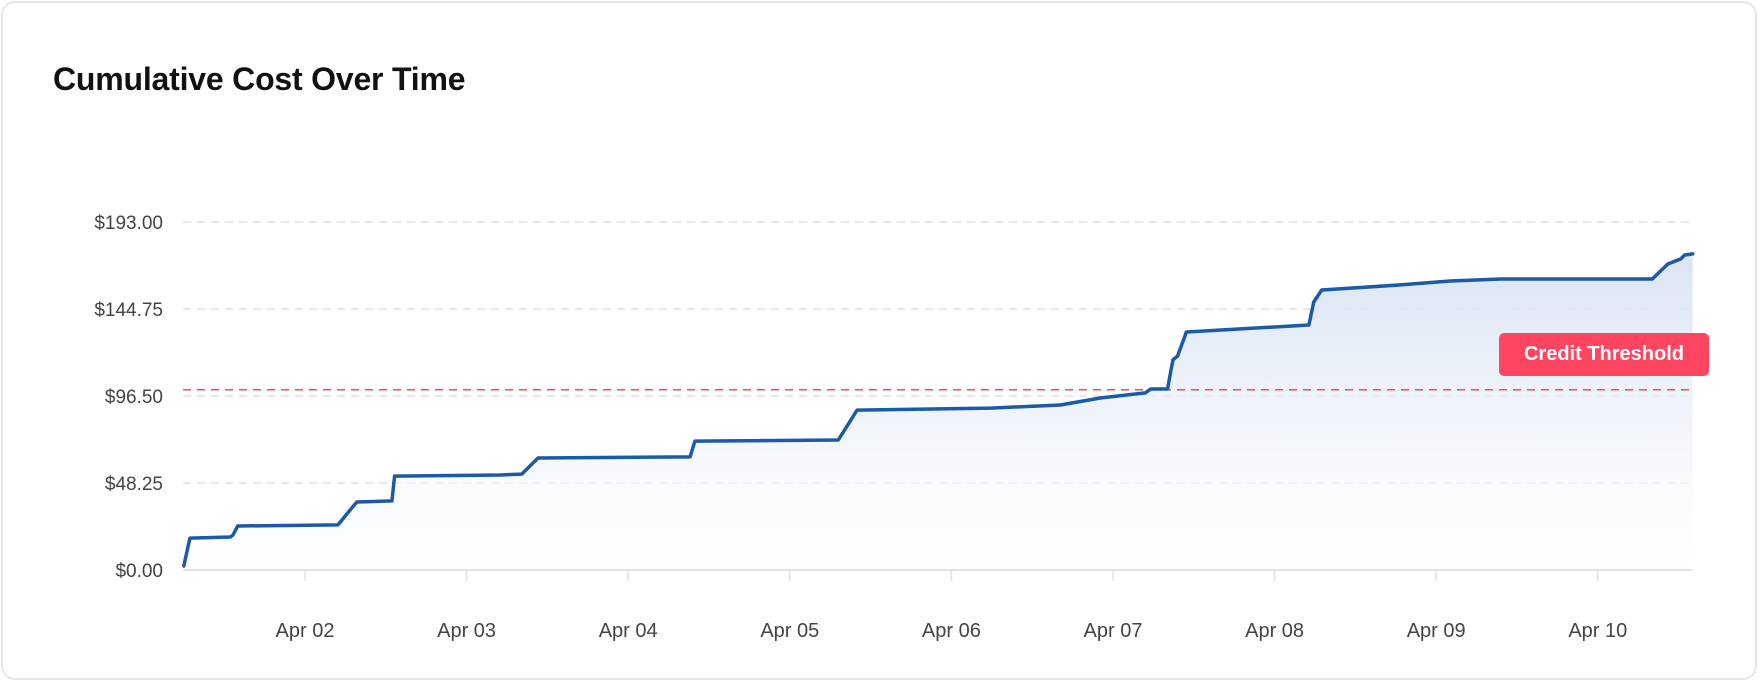 This screenshot has height=684, width=1762. I want to click on y-tick-label: $48.25, so click(134, 484).